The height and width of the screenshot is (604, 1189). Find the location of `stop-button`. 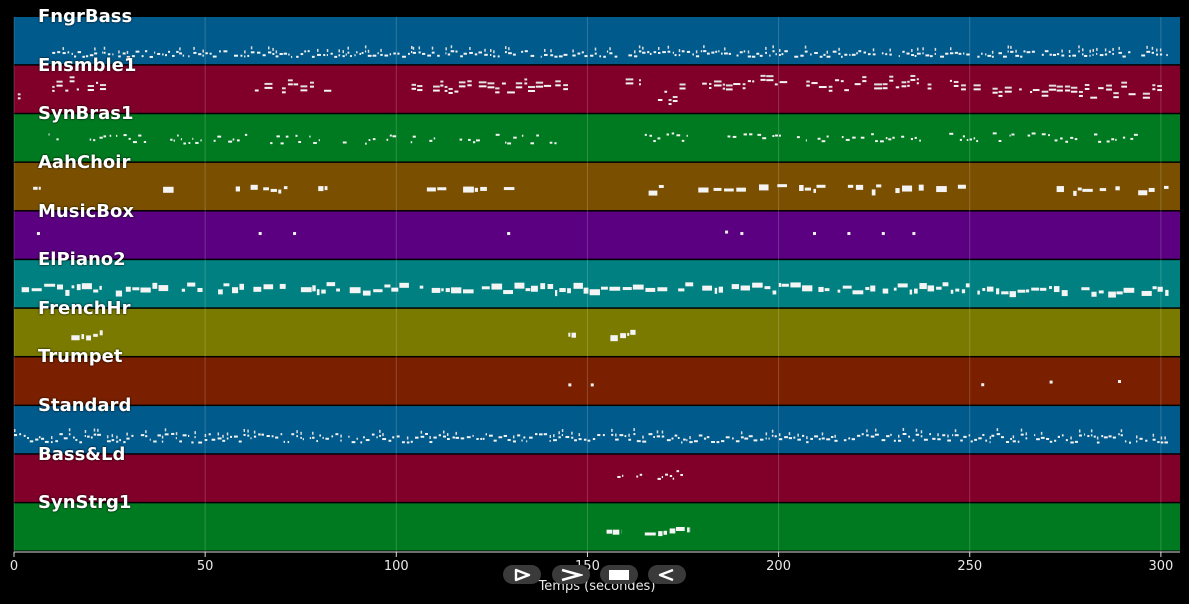

stop-button is located at coordinates (619, 574).